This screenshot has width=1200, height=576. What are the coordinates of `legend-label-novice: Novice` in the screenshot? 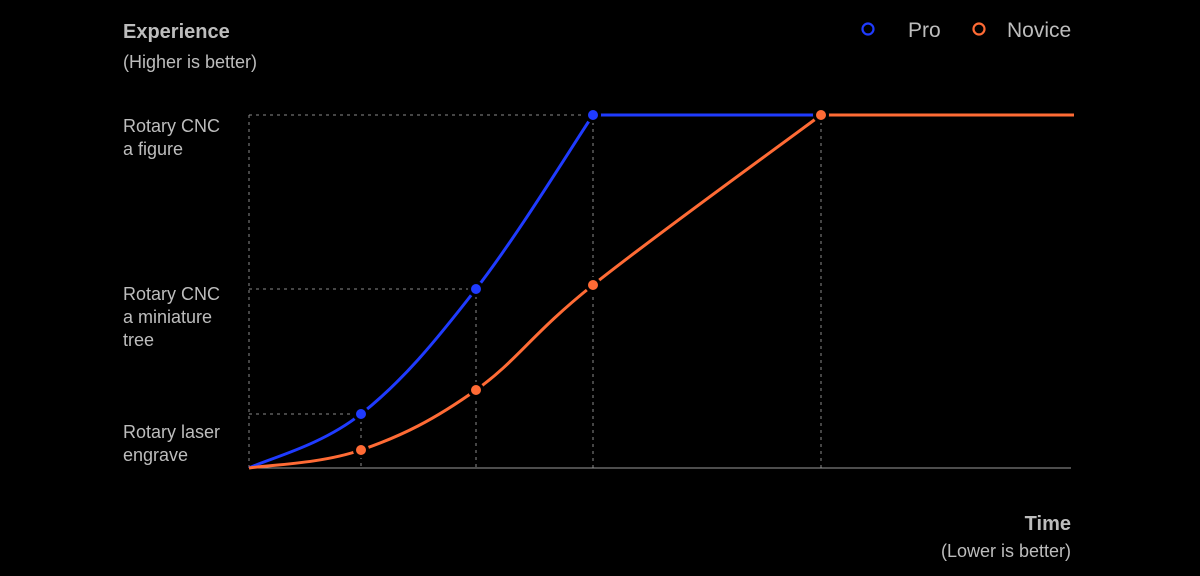 It's located at (1039, 30).